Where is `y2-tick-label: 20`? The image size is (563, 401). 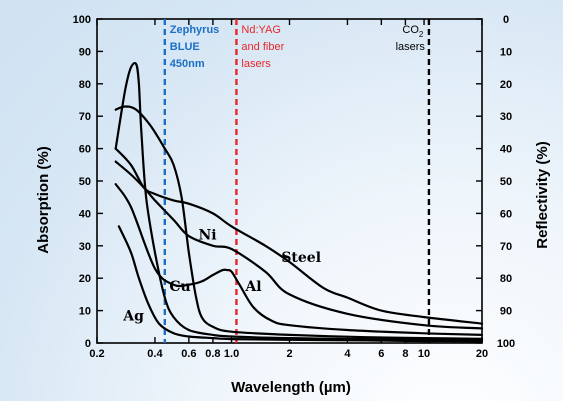
y2-tick-label: 20 is located at coordinates (506, 85).